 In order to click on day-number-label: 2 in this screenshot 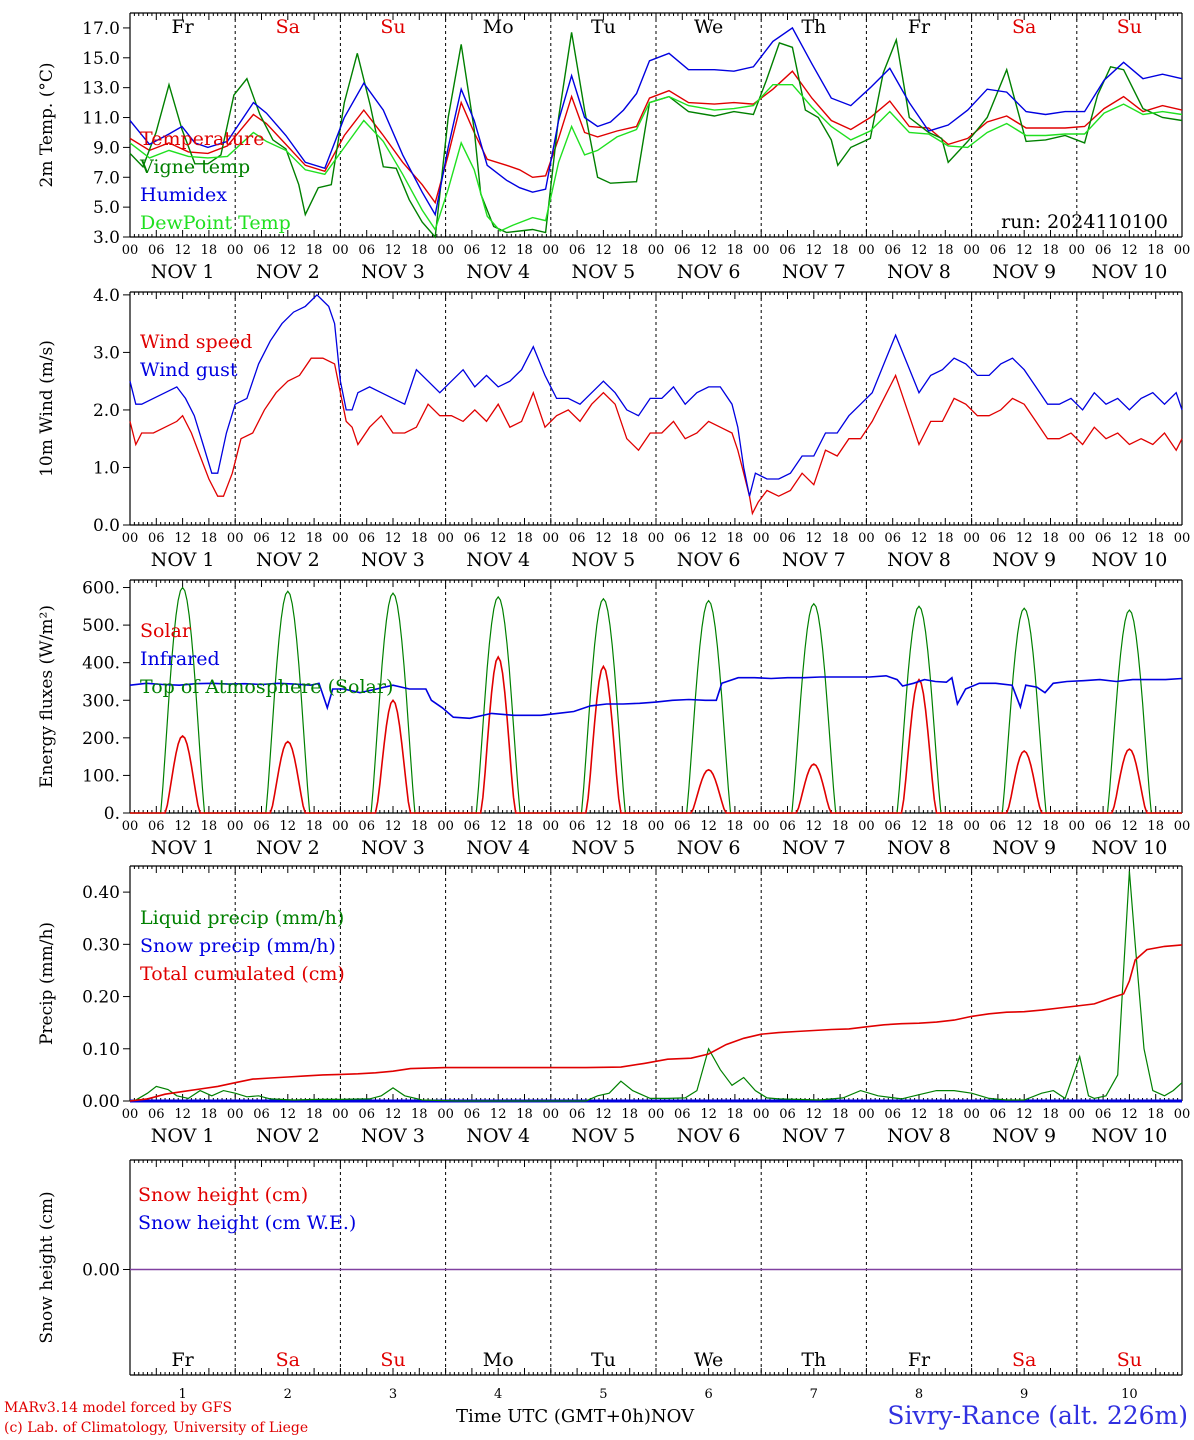, I will do `click(288, 1394)`.